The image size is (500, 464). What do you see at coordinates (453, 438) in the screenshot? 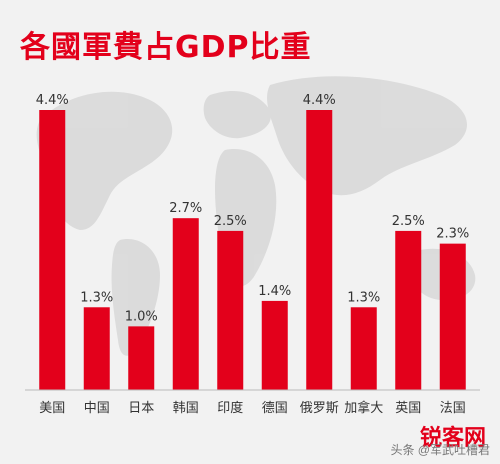
I see `logo: 锐客网` at bounding box center [453, 438].